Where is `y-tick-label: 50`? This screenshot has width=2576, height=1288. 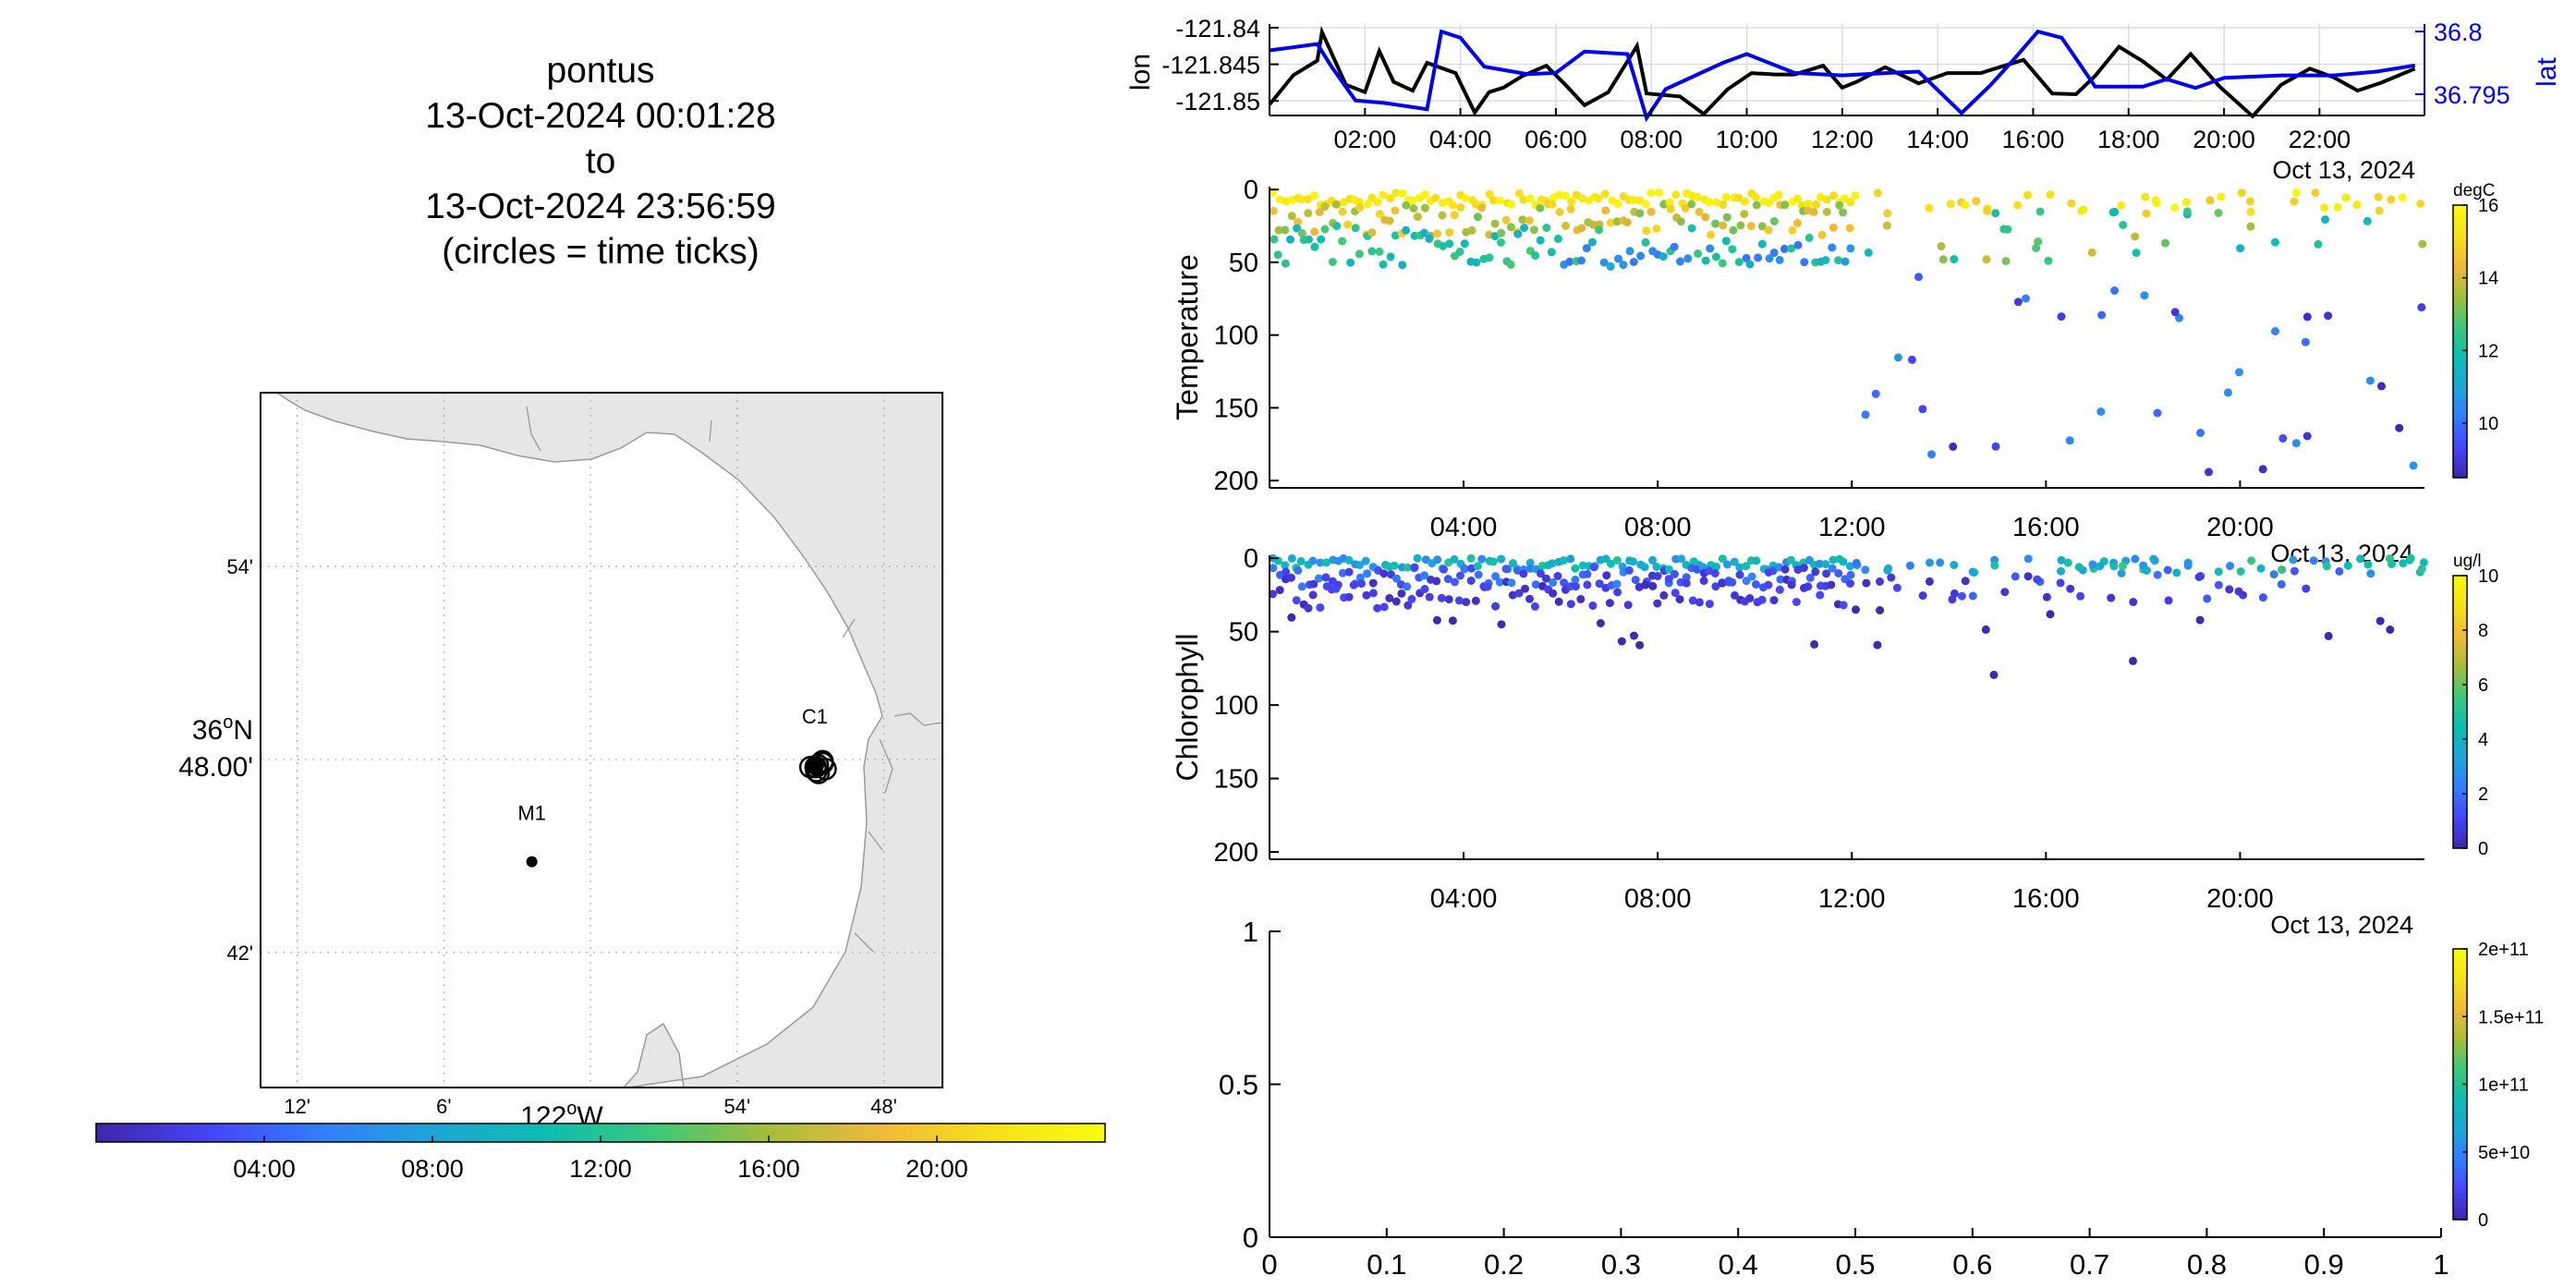 y-tick-label: 50 is located at coordinates (1243, 633).